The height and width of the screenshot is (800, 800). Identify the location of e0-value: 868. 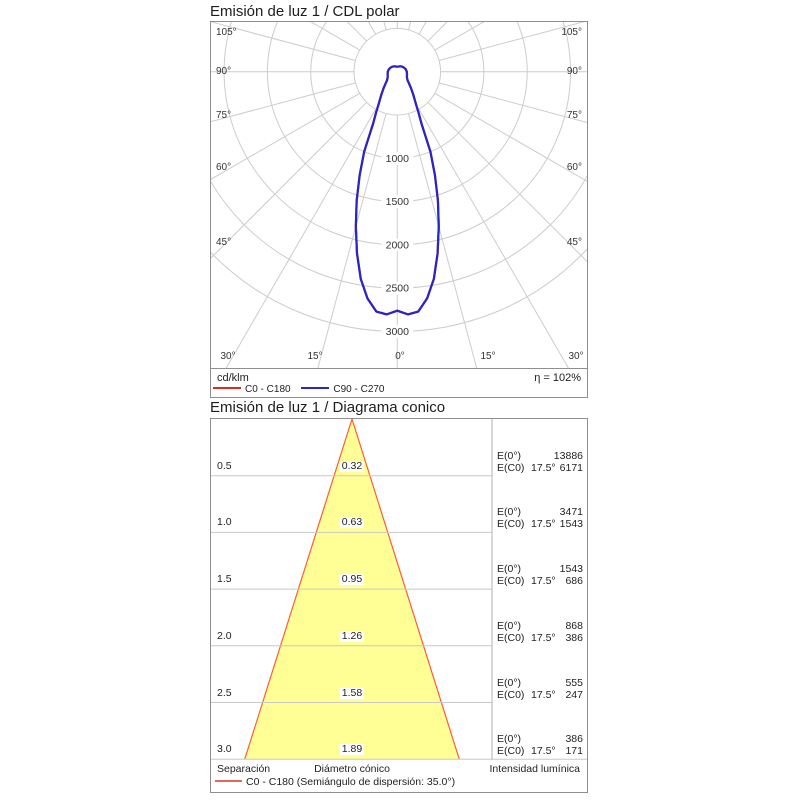
(574, 625).